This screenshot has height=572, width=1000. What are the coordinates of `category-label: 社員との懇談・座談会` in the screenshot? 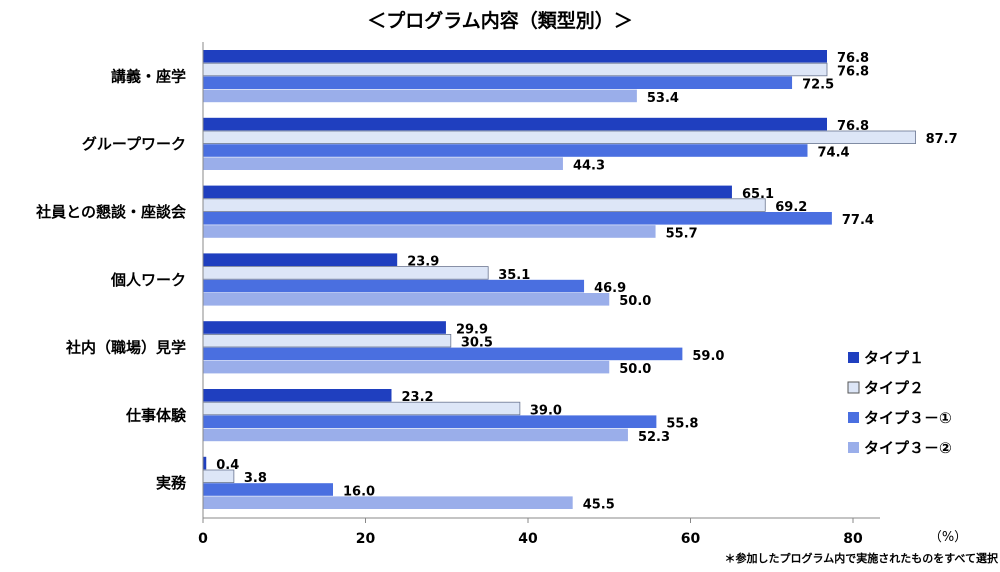 It's located at (110, 212).